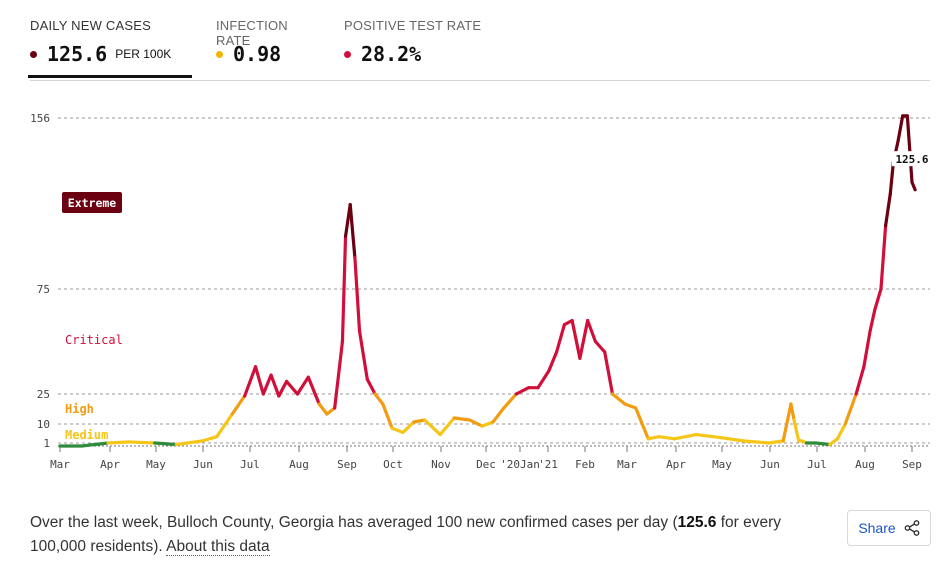  What do you see at coordinates (77, 54) in the screenshot?
I see `tab-value: 125.6` at bounding box center [77, 54].